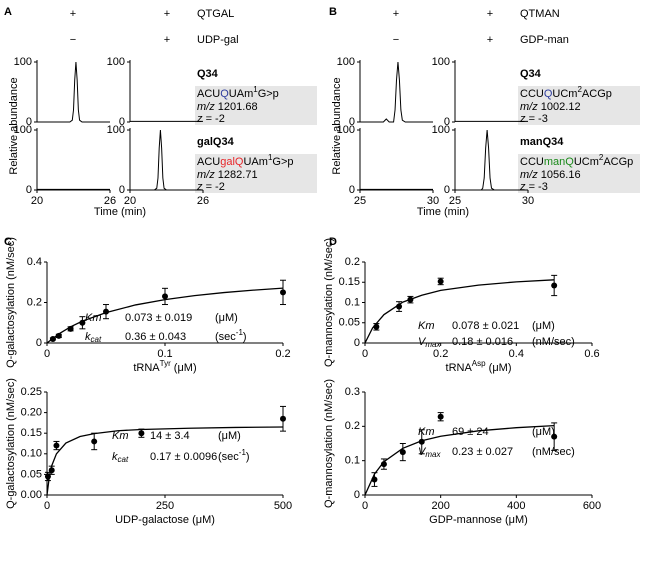 The width and height of the screenshot is (655, 580). Describe the element at coordinates (352, 392) in the screenshot. I see `y-tick-label: 0.3` at that location.